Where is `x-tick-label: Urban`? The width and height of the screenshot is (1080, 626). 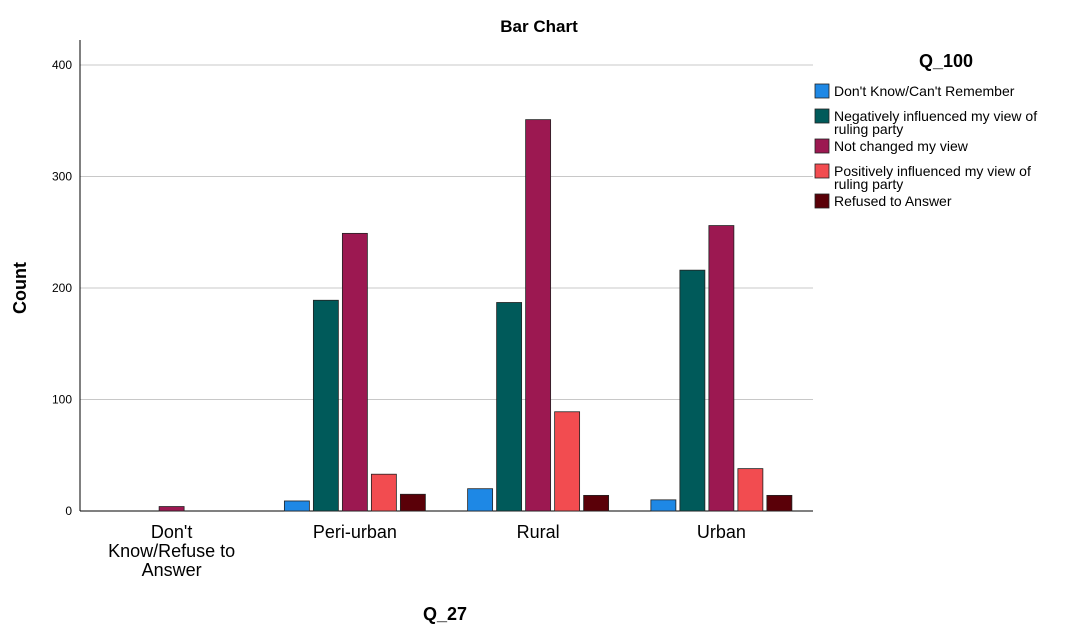 x-tick-label: Urban is located at coordinates (721, 532).